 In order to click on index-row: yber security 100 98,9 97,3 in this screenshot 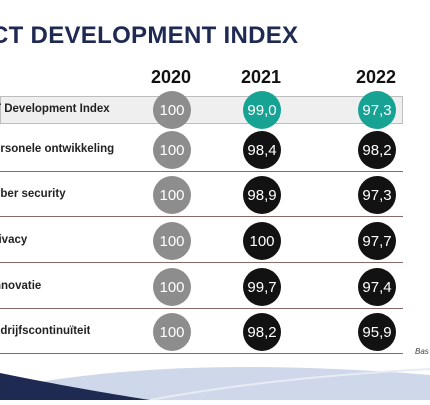, I will do `click(215, 196)`.